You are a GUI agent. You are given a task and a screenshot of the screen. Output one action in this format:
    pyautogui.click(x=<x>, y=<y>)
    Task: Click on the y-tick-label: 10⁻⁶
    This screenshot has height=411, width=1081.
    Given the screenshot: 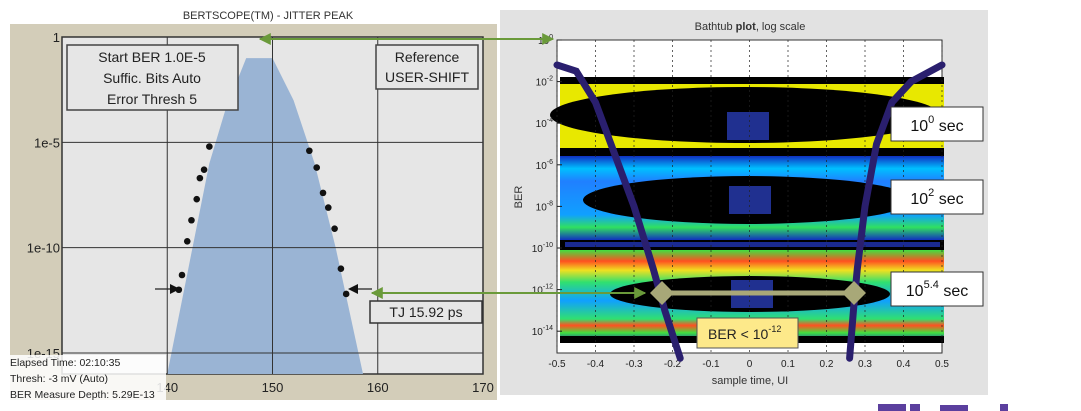 What is the action you would take?
    pyautogui.click(x=544, y=165)
    